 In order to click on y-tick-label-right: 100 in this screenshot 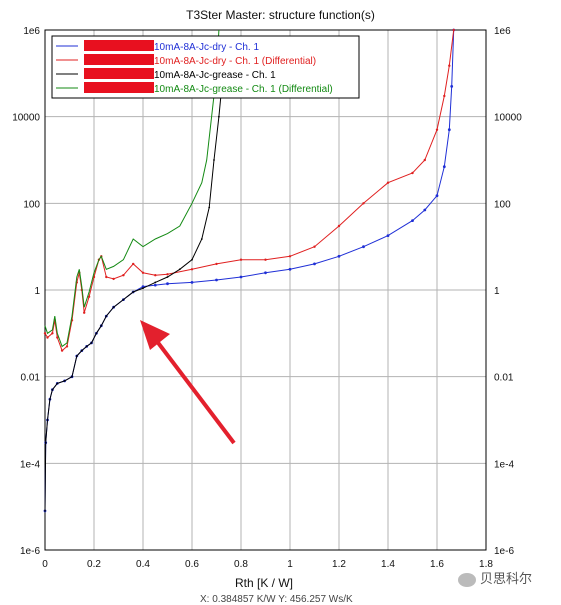, I will do `click(502, 204)`.